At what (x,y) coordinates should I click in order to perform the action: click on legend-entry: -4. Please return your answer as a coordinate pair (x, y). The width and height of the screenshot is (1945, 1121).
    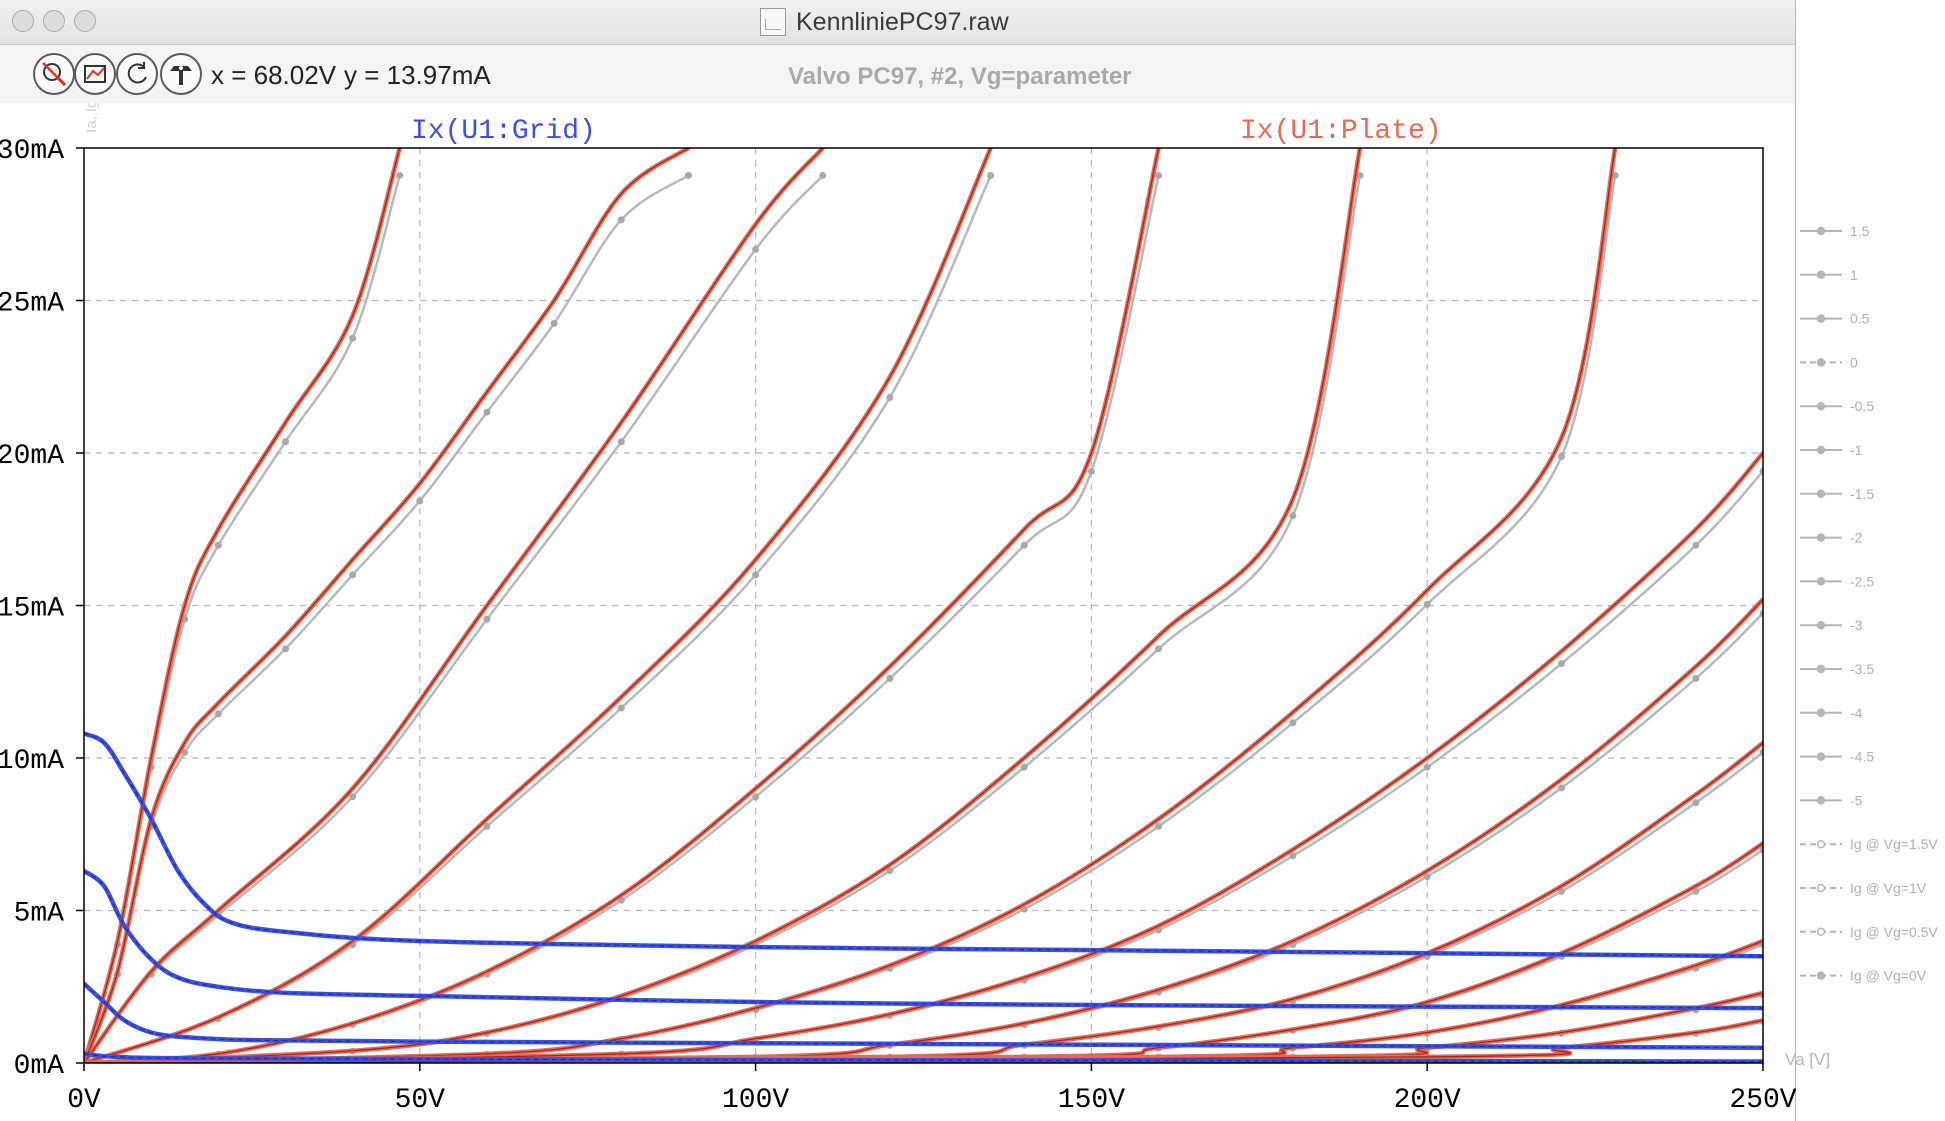
    Looking at the image, I should click on (1856, 713).